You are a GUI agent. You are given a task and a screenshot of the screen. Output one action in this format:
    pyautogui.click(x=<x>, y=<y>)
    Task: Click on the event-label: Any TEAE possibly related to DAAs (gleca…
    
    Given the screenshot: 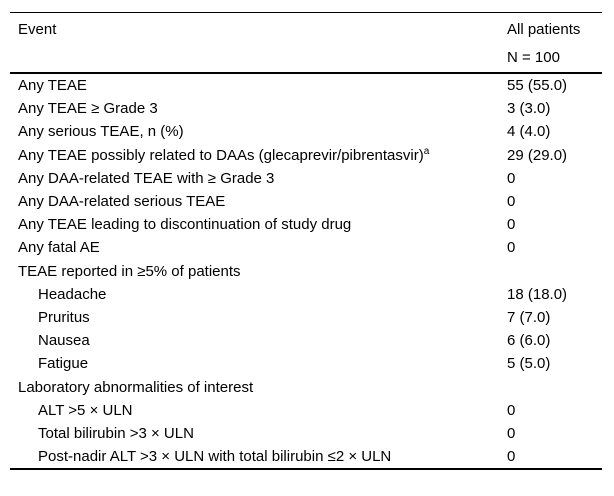 What is the action you would take?
    pyautogui.click(x=258, y=155)
    